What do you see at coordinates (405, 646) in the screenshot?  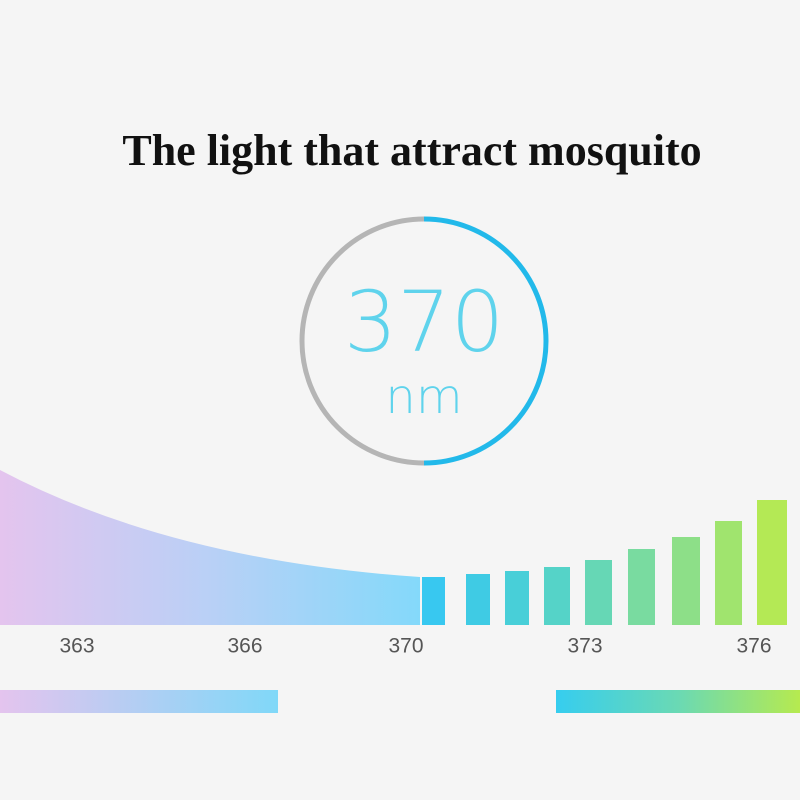 I see `scale-label: 370` at bounding box center [405, 646].